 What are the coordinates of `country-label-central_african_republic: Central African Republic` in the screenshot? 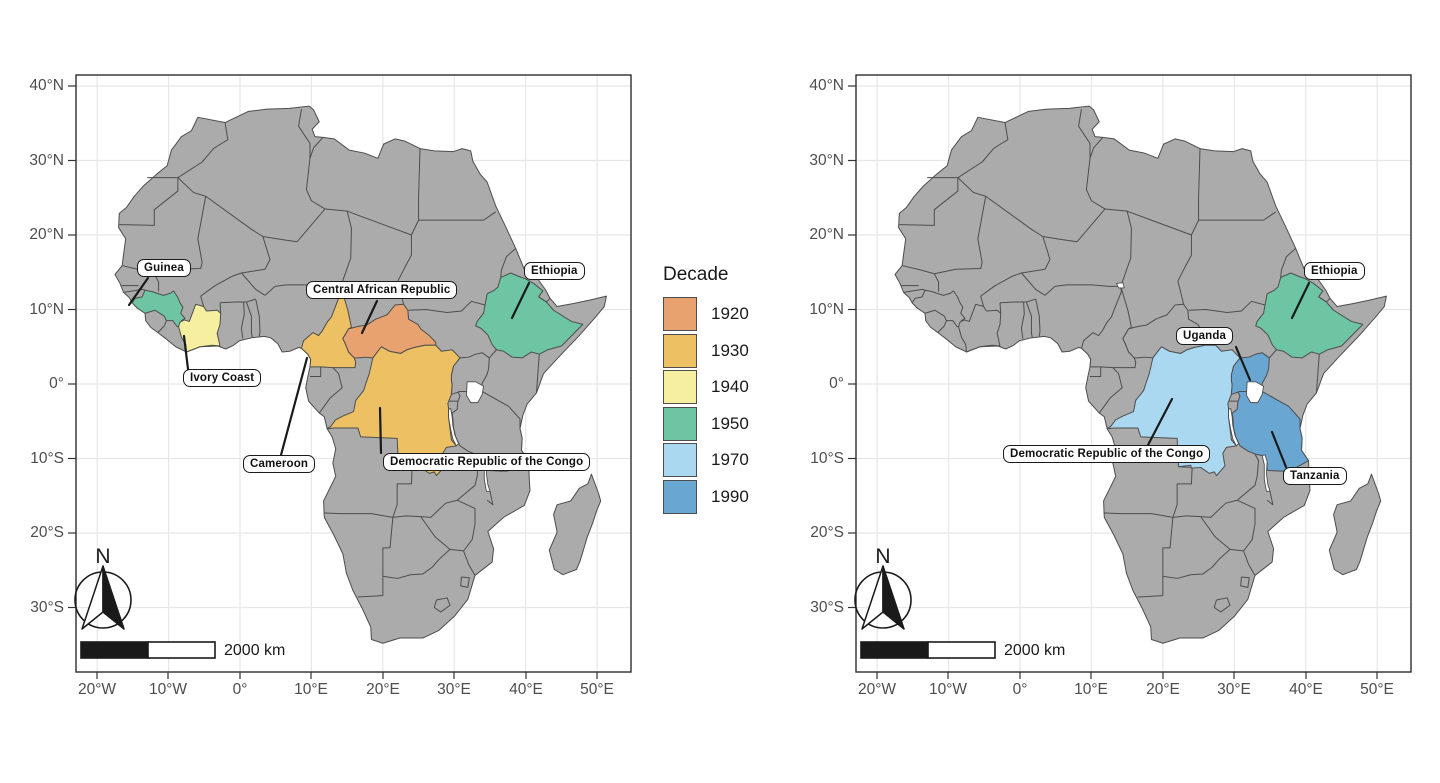 It's located at (382, 290).